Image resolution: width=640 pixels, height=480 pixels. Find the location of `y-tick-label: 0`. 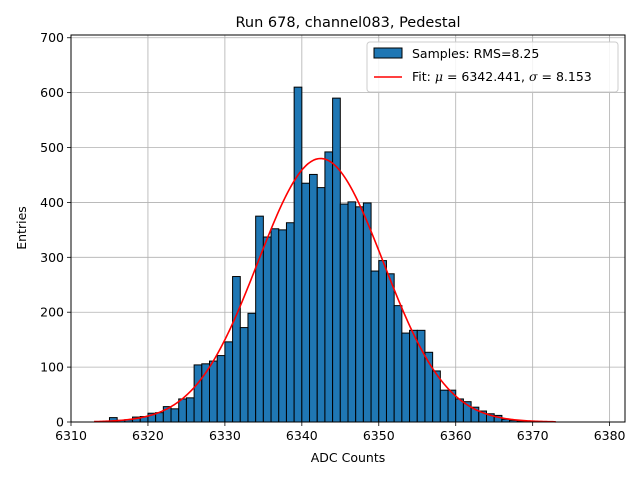

y-tick-label: 0 is located at coordinates (60, 422).